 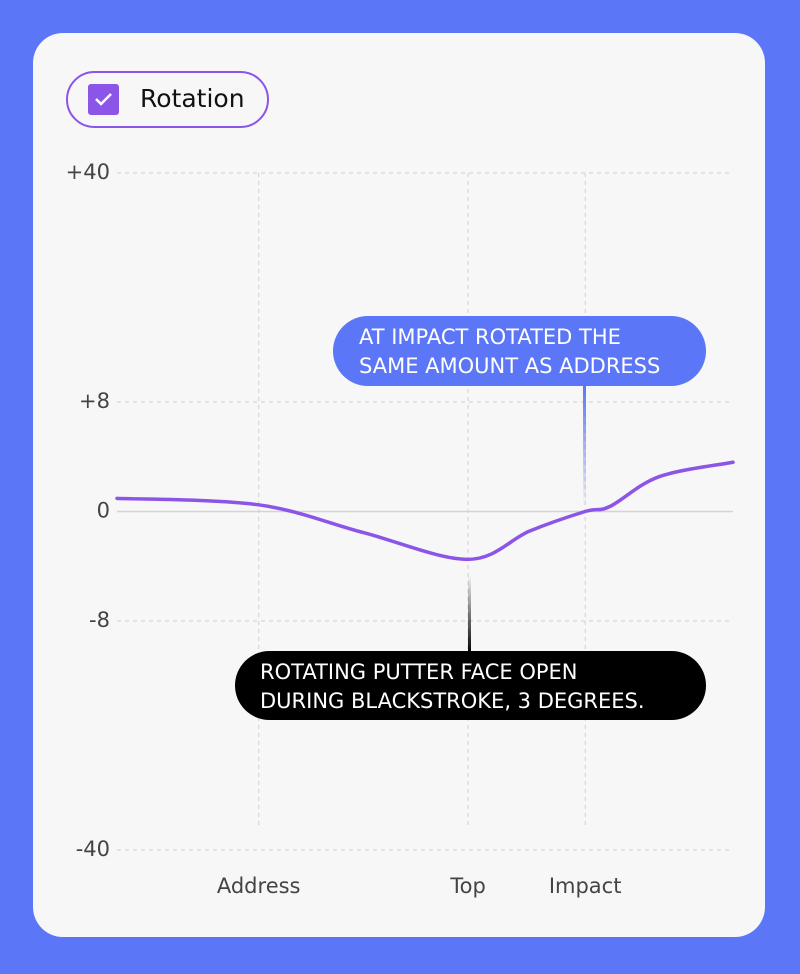 What do you see at coordinates (452, 701) in the screenshot?
I see `annotation-text: DURING BLACKSTROKE, 3 DEGREES.` at bounding box center [452, 701].